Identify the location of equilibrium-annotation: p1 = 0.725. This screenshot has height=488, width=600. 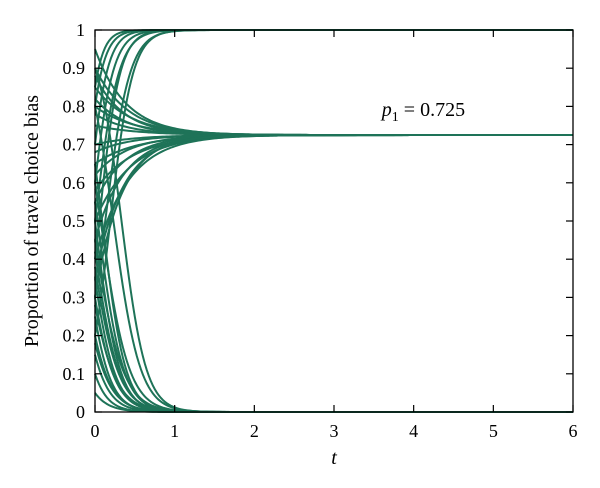
(422, 112).